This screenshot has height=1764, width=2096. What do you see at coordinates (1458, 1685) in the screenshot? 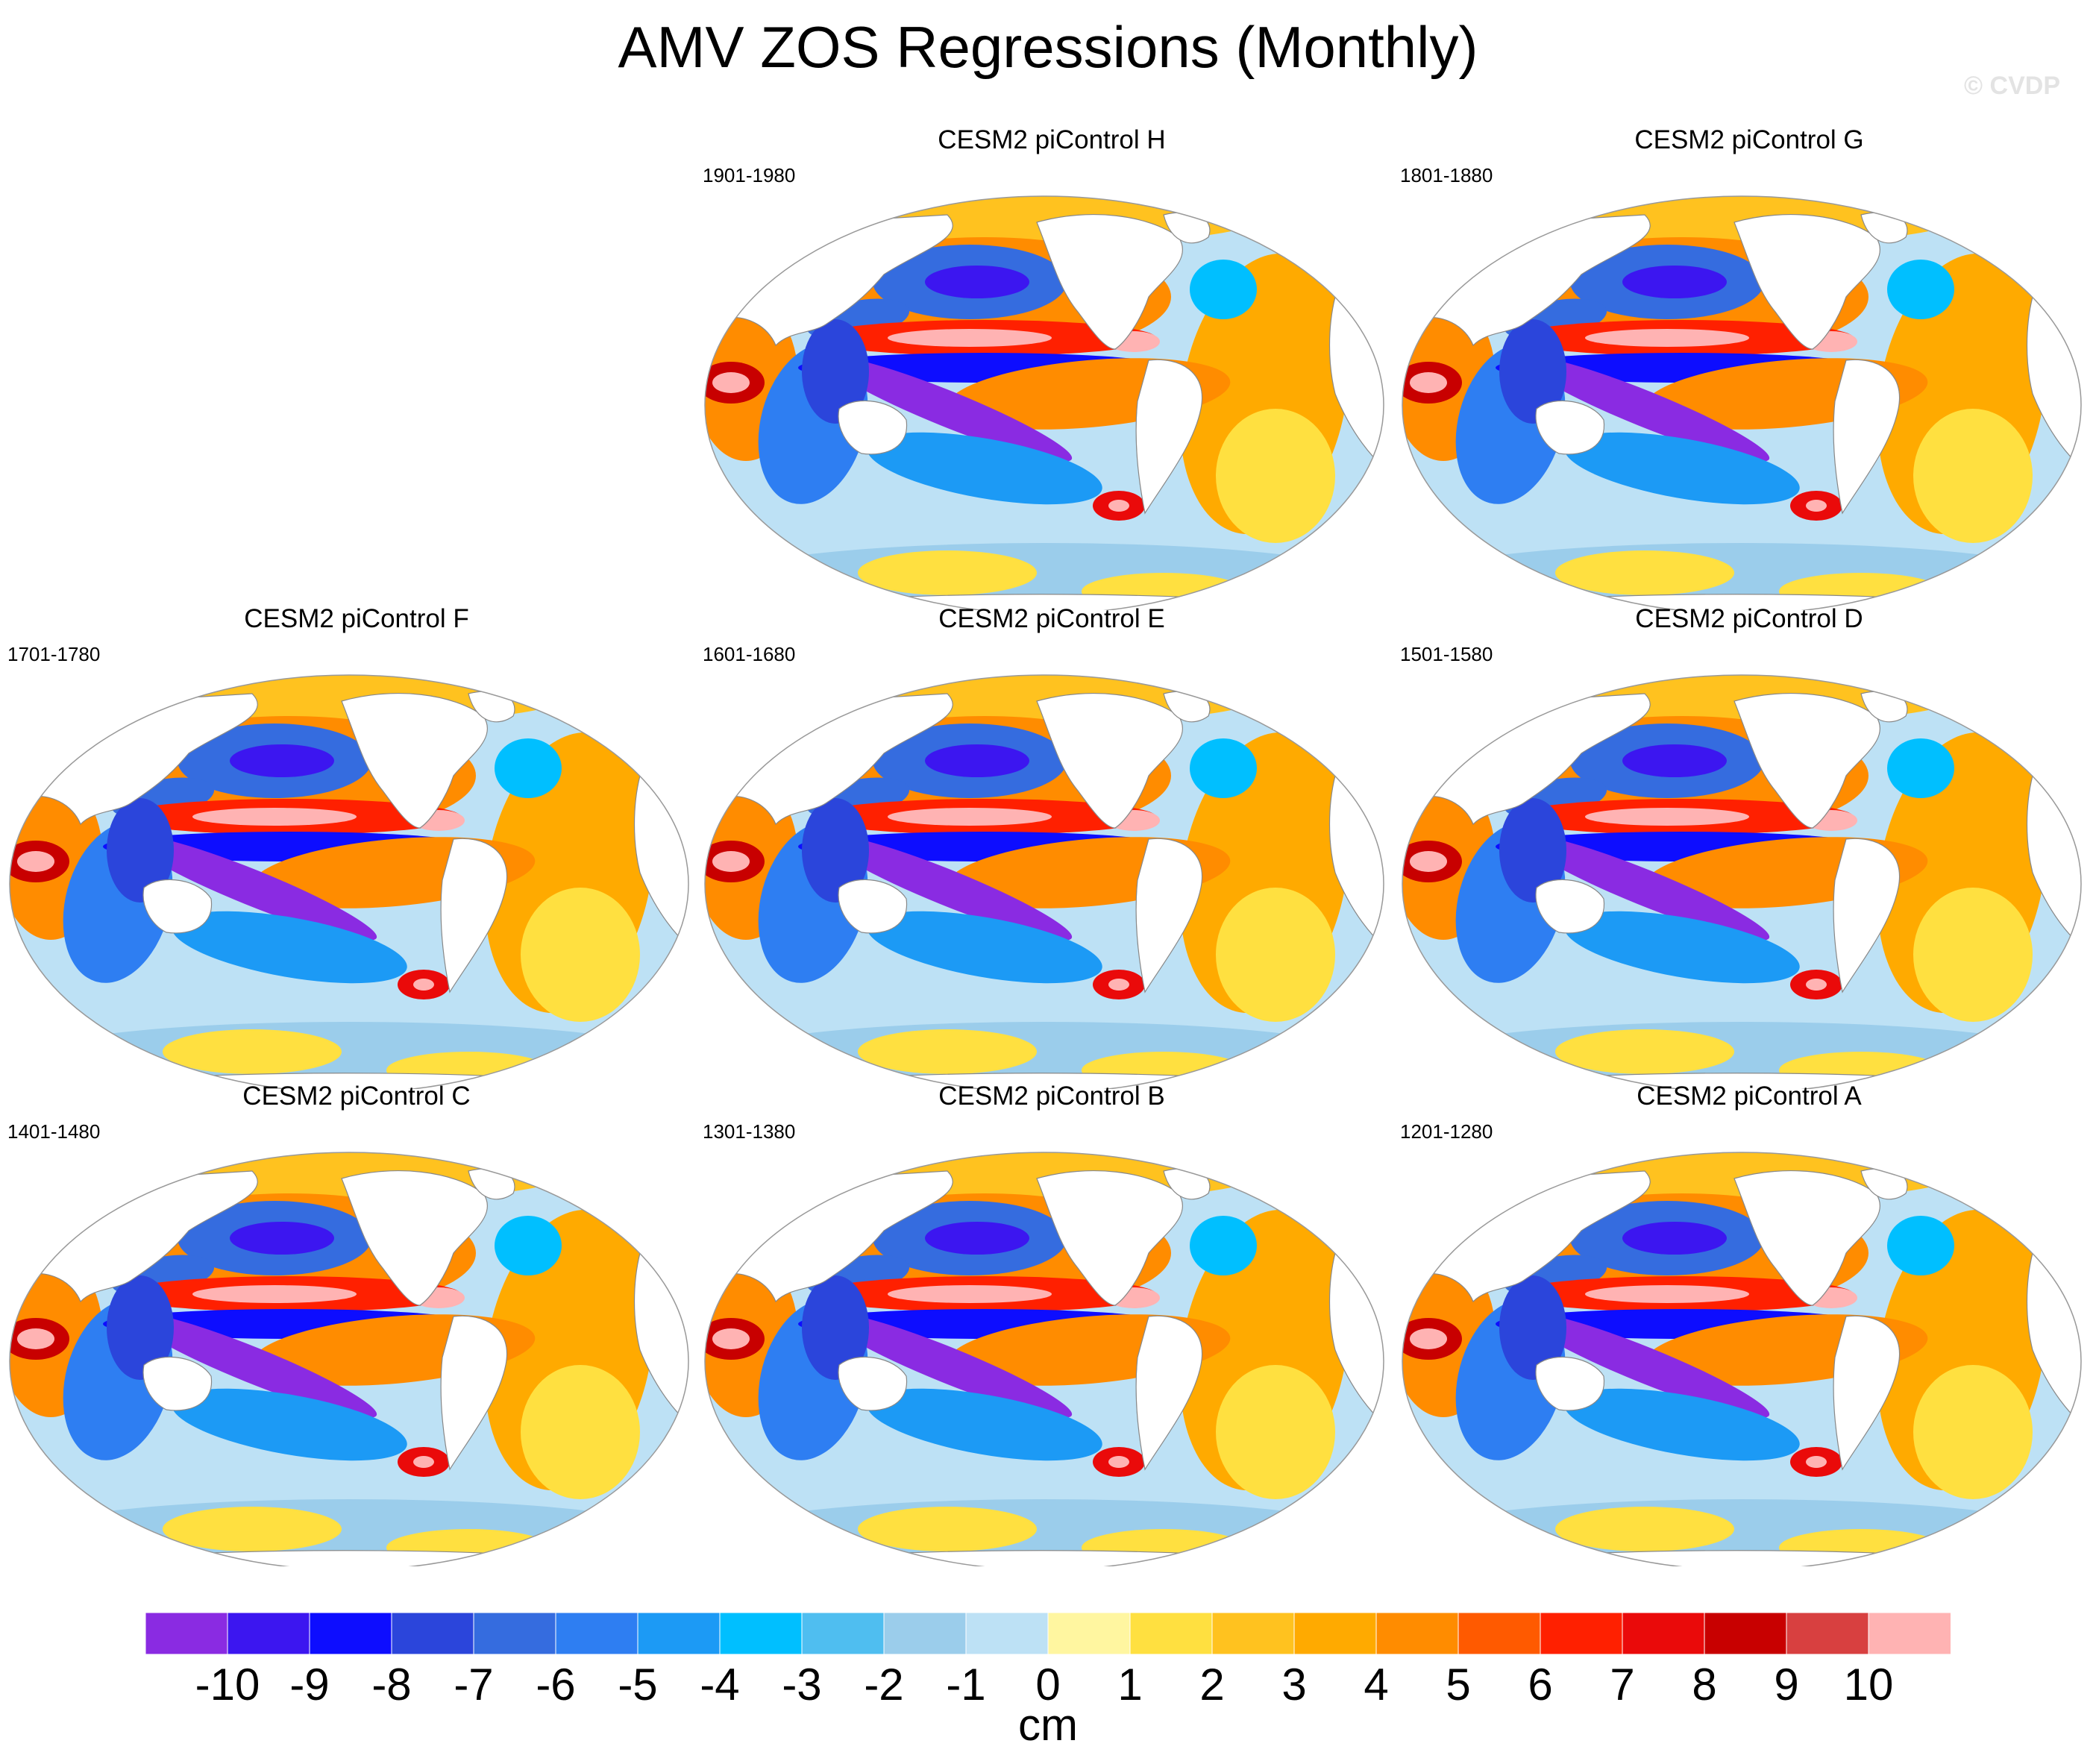
I see `colorbar-tick-label: 5` at bounding box center [1458, 1685].